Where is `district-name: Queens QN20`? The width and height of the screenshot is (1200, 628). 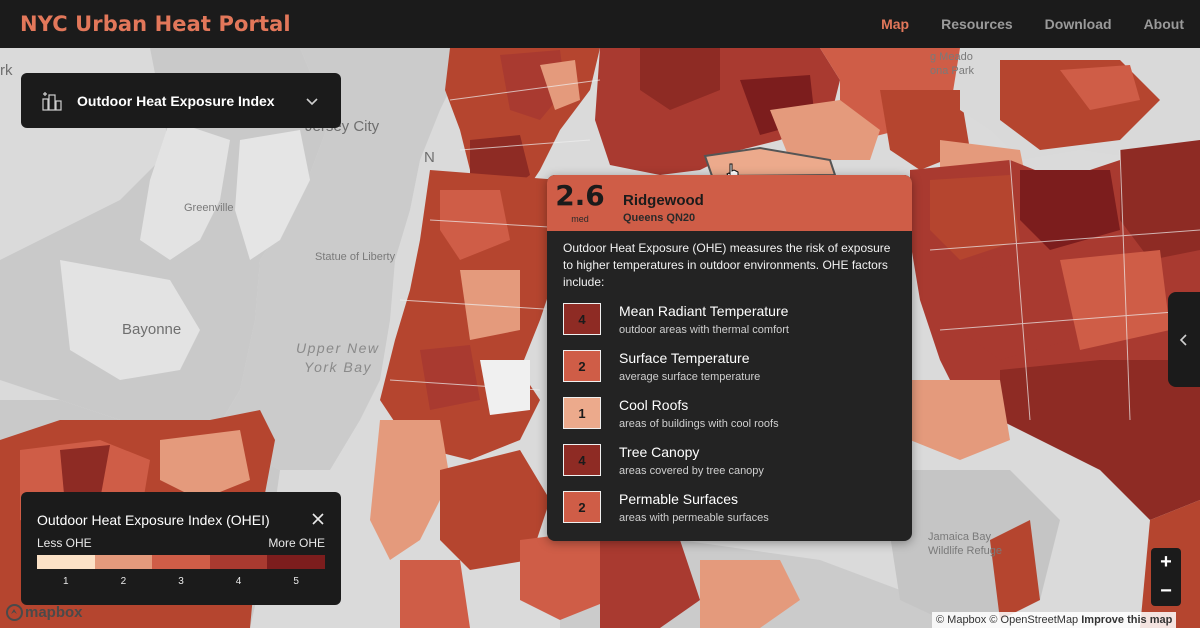 district-name: Queens QN20 is located at coordinates (659, 218).